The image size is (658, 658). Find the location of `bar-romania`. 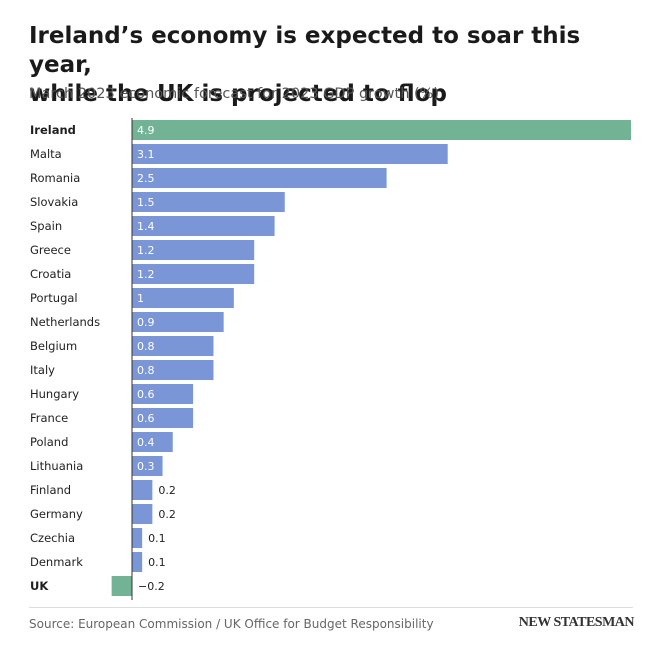

bar-romania is located at coordinates (259, 178).